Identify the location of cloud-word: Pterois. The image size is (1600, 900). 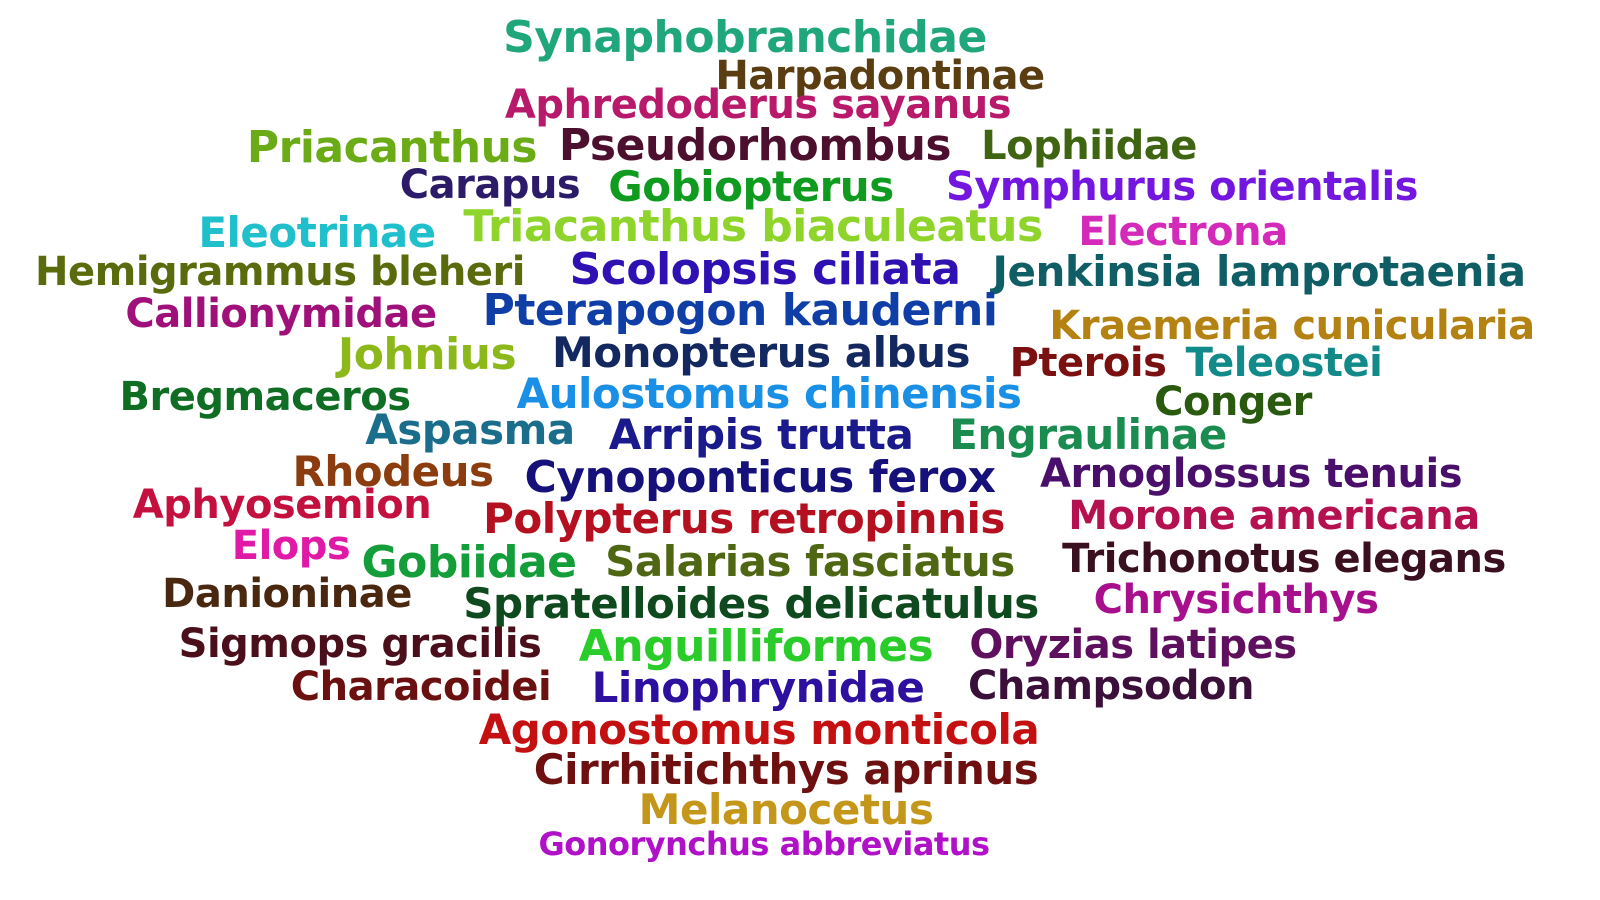
(1088, 363).